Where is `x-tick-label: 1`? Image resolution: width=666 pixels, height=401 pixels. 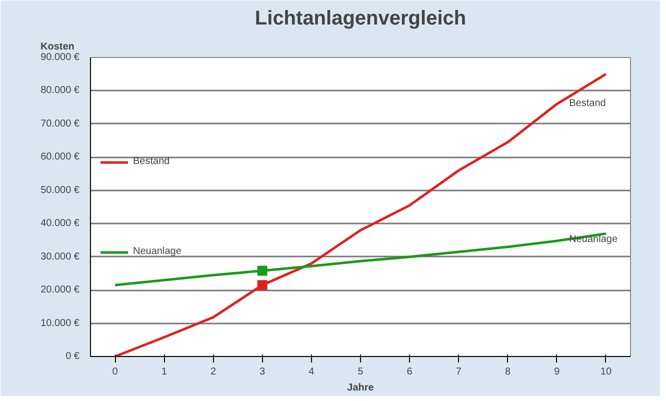 x-tick-label: 1 is located at coordinates (164, 372).